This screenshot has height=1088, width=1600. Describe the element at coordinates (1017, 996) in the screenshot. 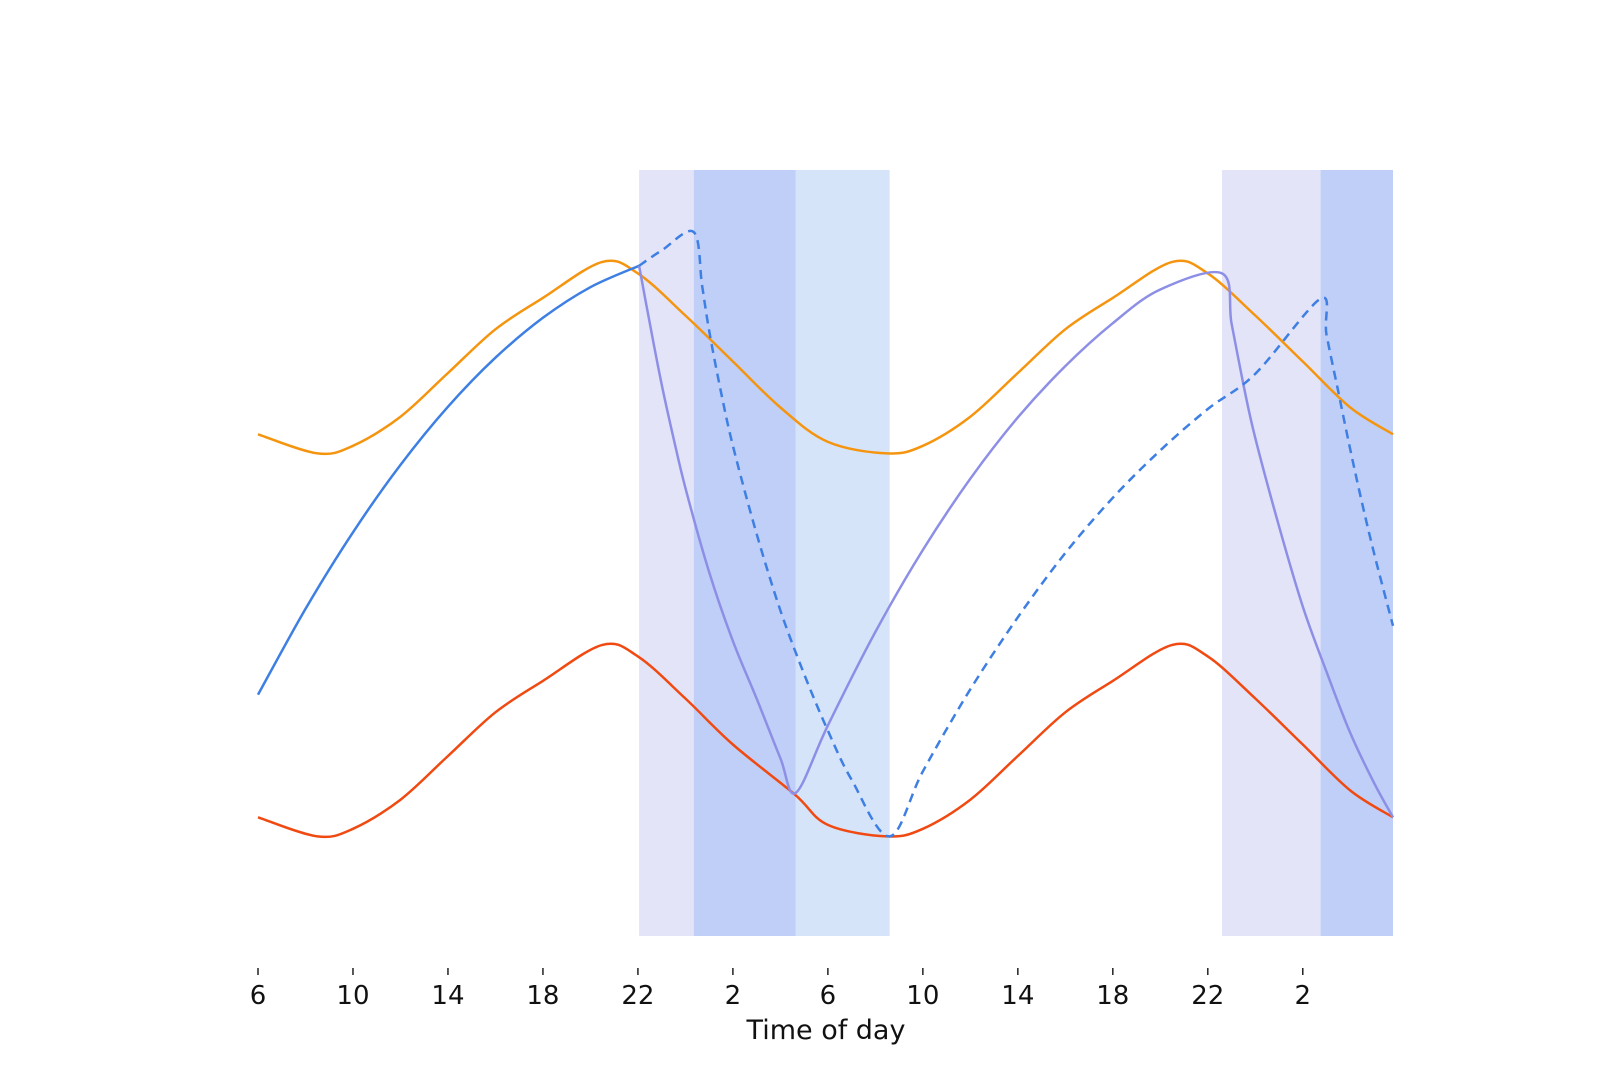

I see `x-tick-label-9: 14` at that location.